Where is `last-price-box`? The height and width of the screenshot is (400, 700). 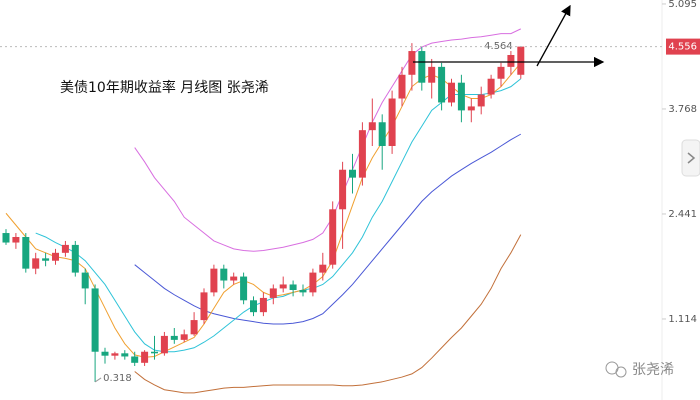
last-price-box is located at coordinates (683, 46).